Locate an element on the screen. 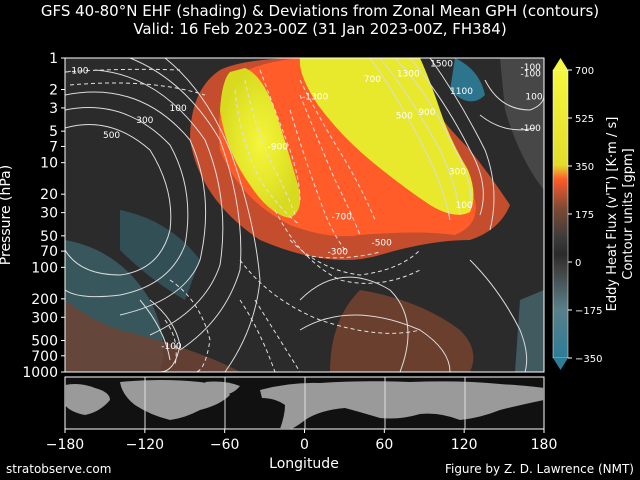 This screenshot has width=640, height=480. y-tick-label: 200 is located at coordinates (44, 300).